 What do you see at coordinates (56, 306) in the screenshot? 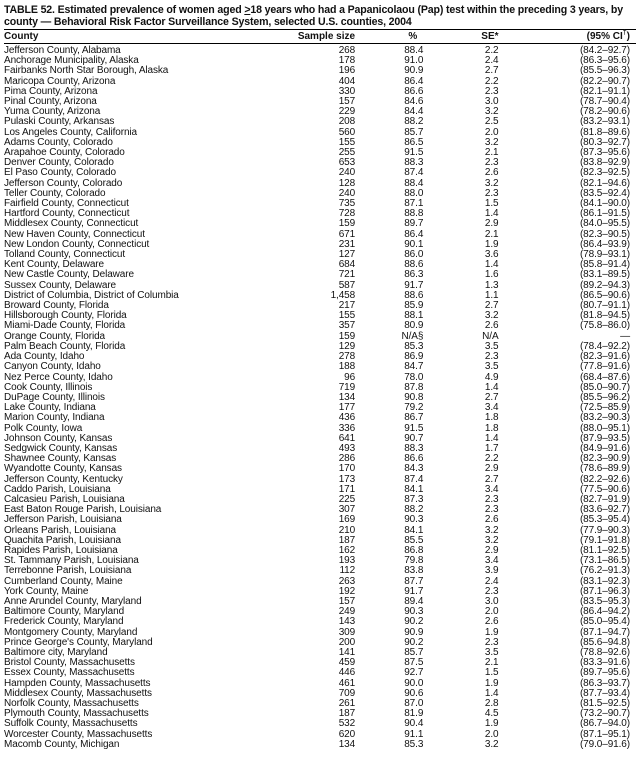
I see `cell-county: Broward County, Florida` at bounding box center [56, 306].